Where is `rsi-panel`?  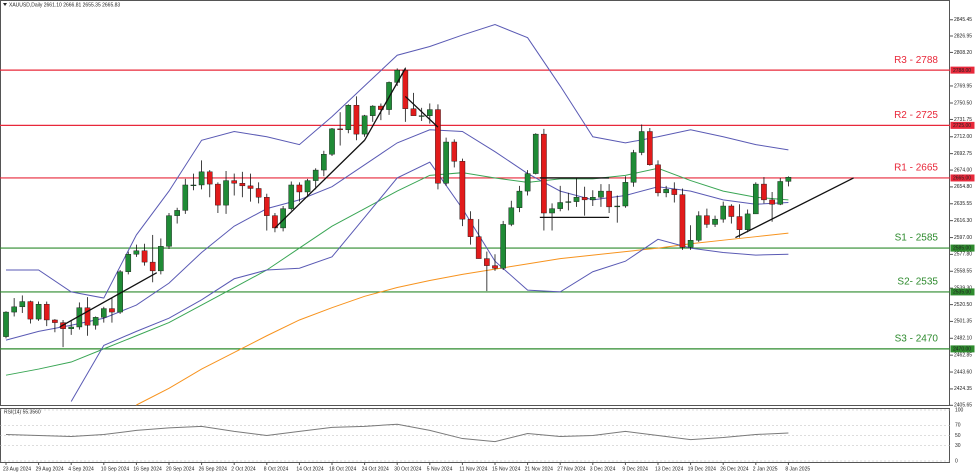 rsi-panel is located at coordinates (475, 435).